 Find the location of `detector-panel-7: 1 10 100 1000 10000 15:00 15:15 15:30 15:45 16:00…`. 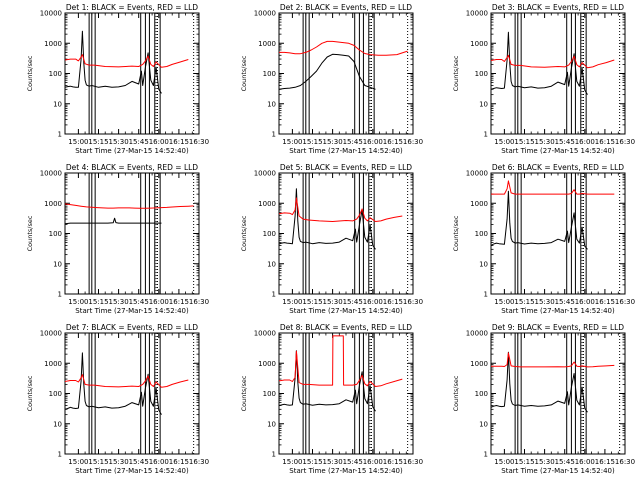

detector-panel-7: 1 10 100 1000 10000 15:00 15:15 15:30 15:45 16:00… is located at coordinates (117, 399).